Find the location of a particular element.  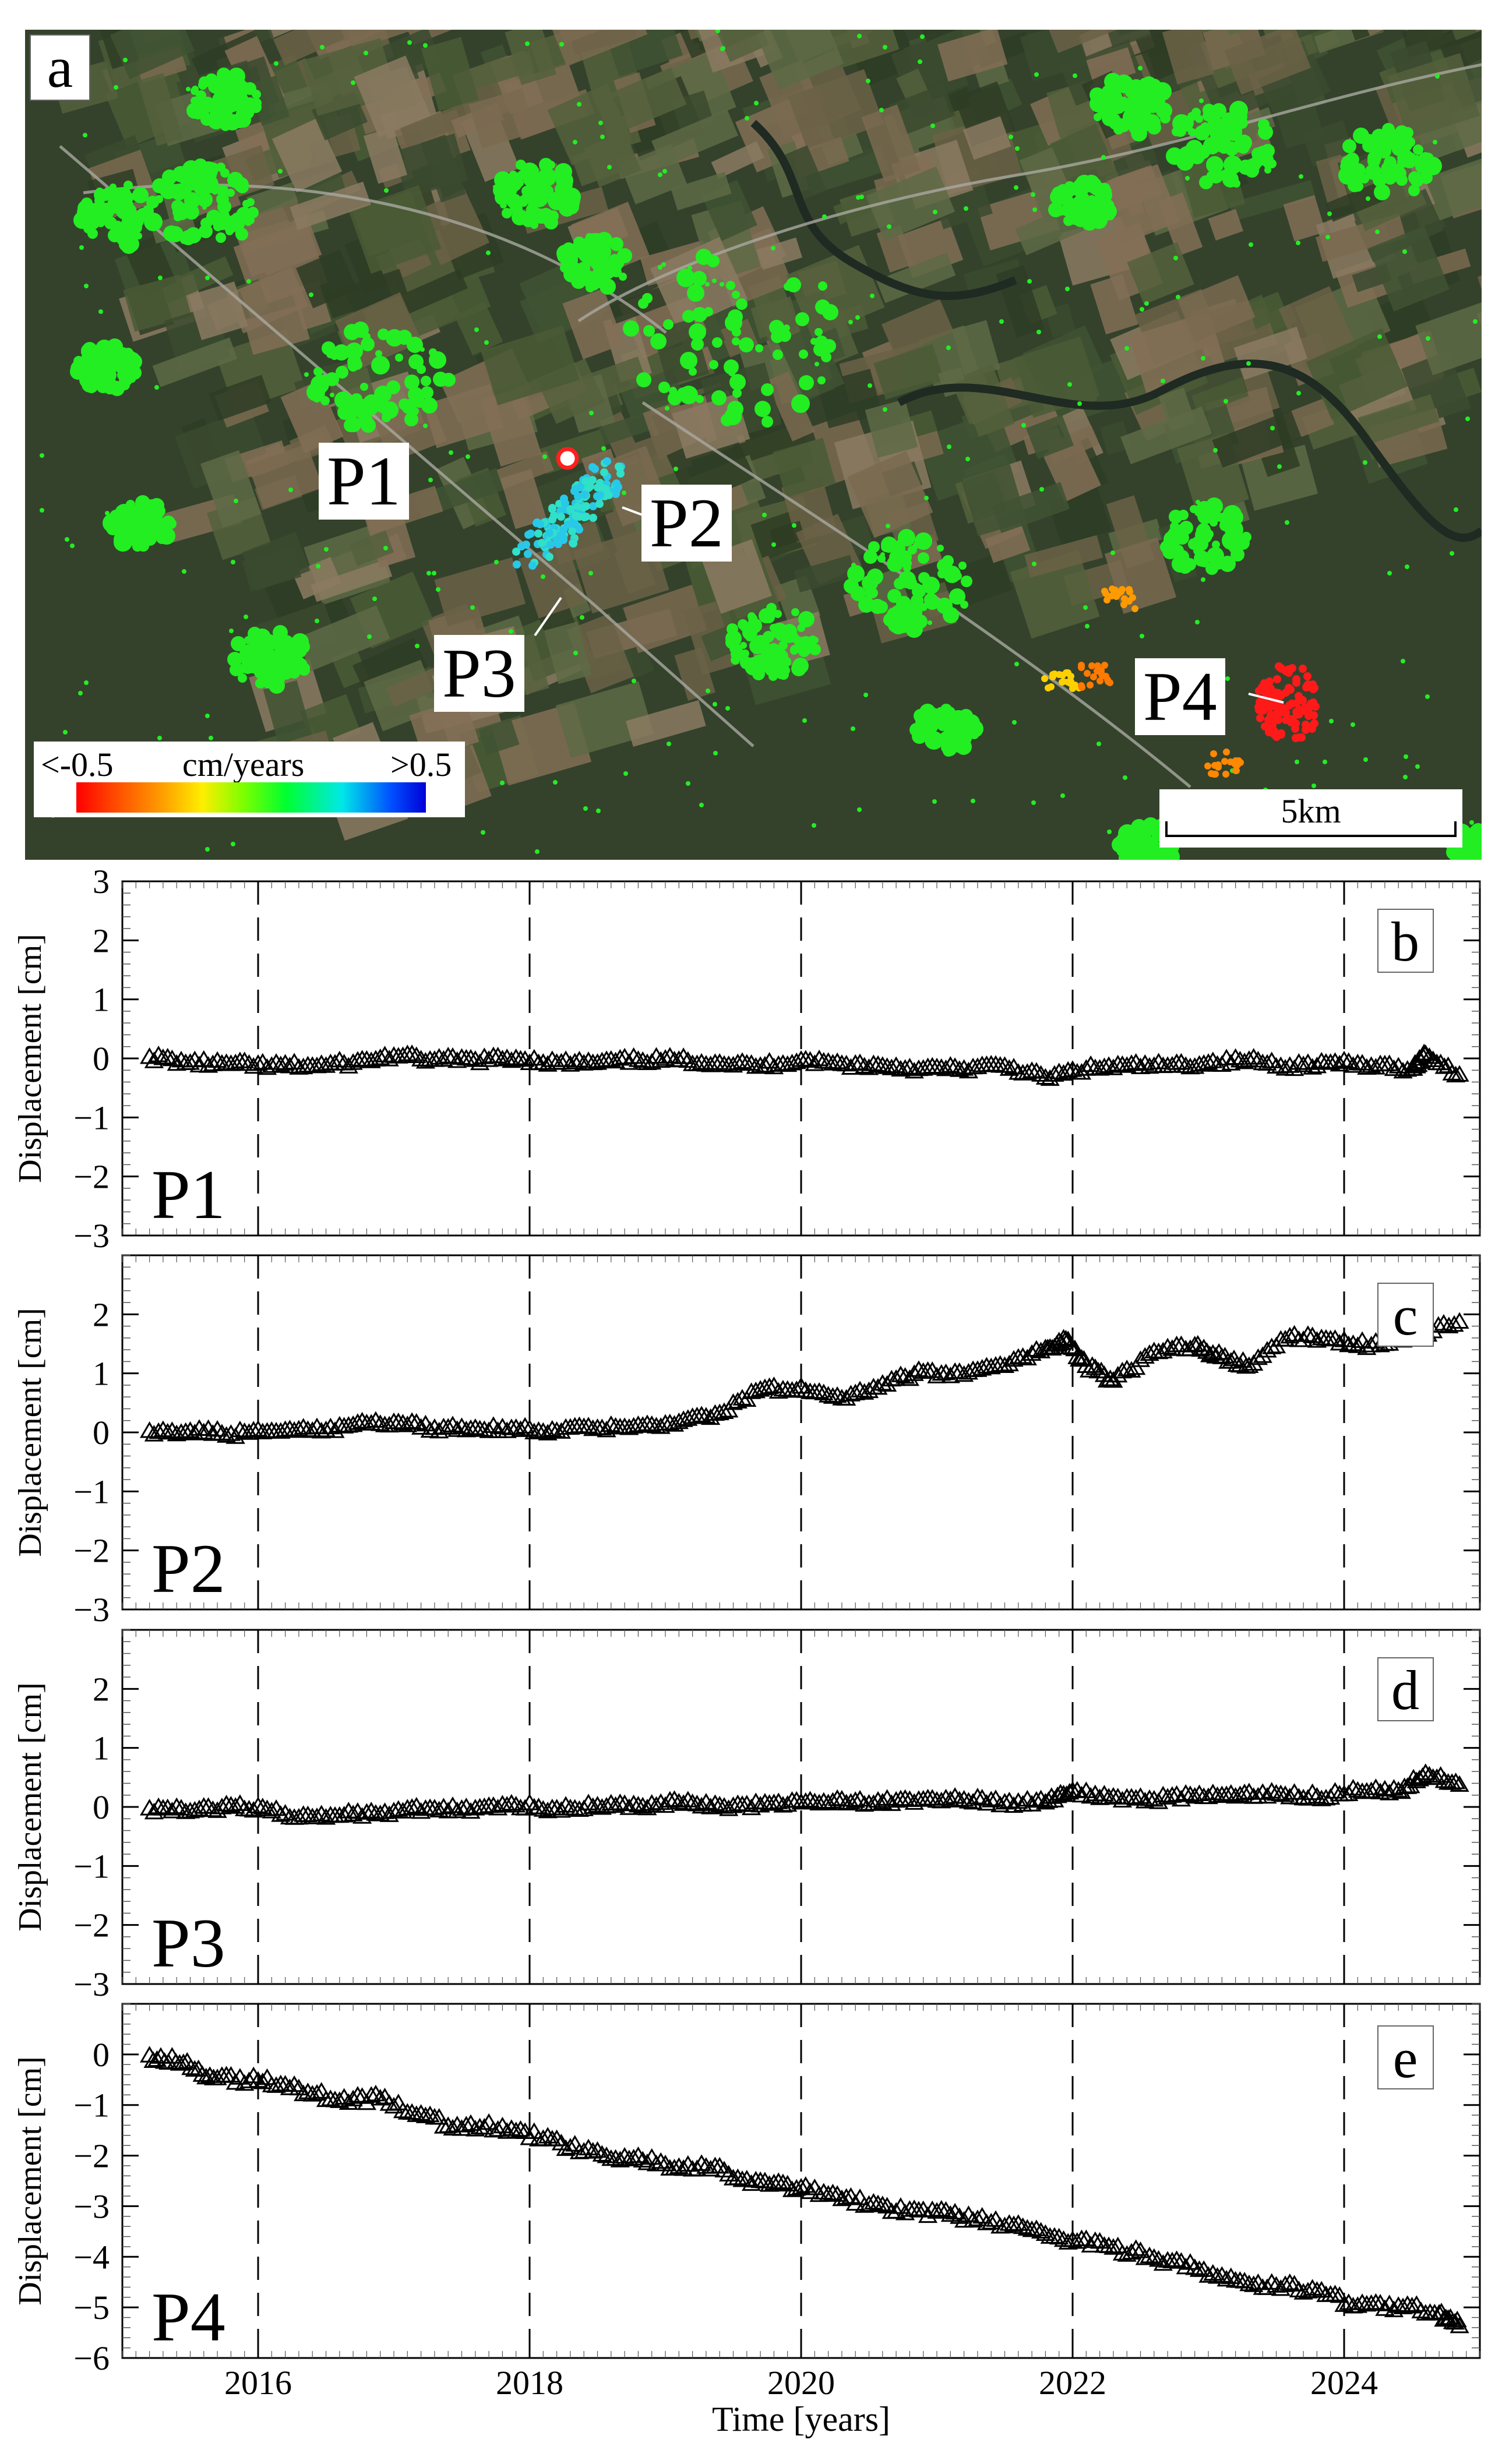

x-tick-label: 2016 is located at coordinates (258, 2383).